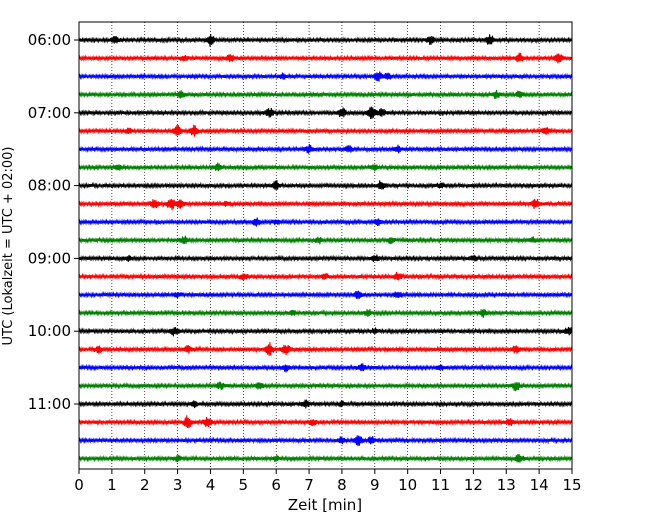  Describe the element at coordinates (375, 485) in the screenshot. I see `x-tick-label: 9` at that location.